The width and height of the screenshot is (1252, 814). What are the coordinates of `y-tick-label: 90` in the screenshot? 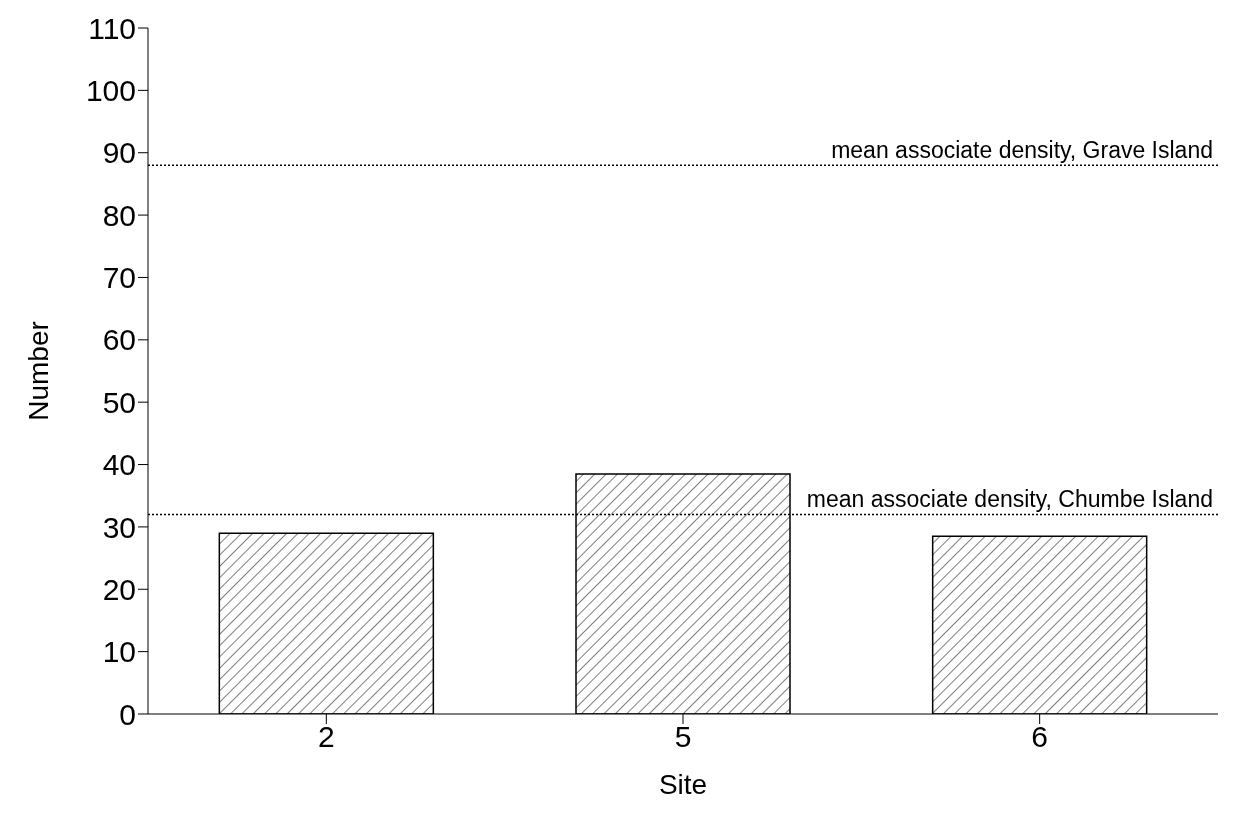 It's located at (119, 153).